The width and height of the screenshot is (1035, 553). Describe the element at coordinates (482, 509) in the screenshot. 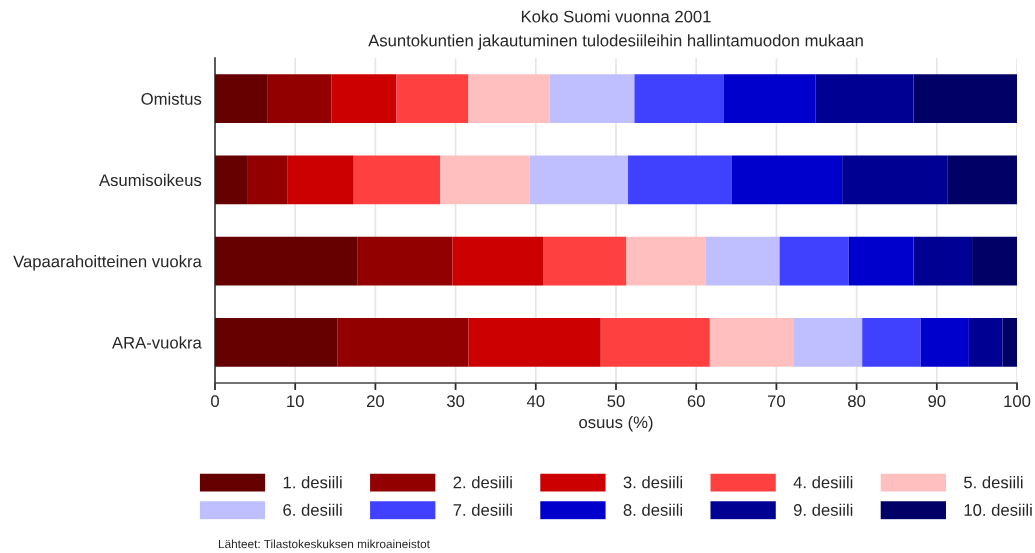

I see `legend-label: 7. desiili` at that location.